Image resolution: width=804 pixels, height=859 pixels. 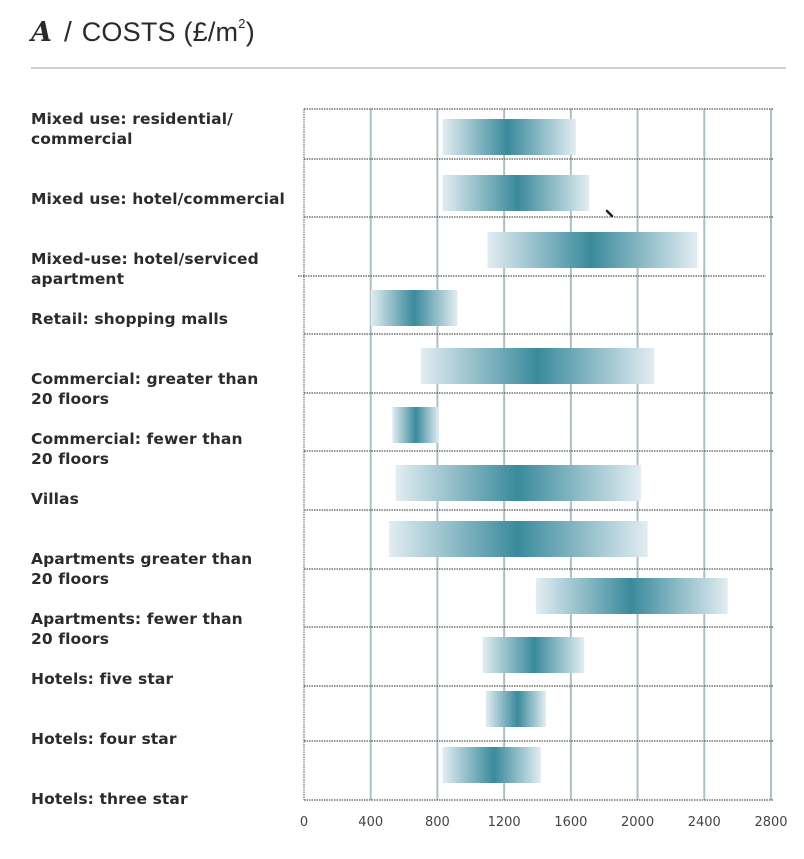 What do you see at coordinates (161, 389) in the screenshot?
I see `category-label: Commercial: greater than 20 floors` at bounding box center [161, 389].